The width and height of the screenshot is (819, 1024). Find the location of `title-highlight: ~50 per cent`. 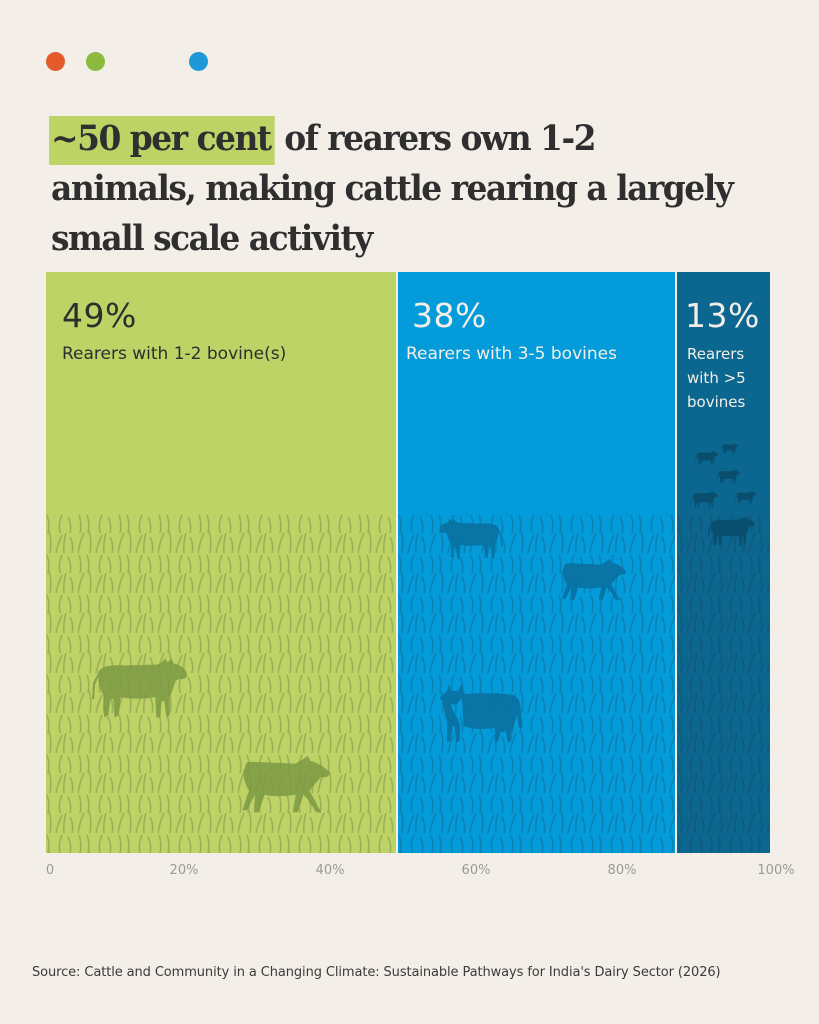

title-highlight: ~50 per cent is located at coordinates (162, 140).